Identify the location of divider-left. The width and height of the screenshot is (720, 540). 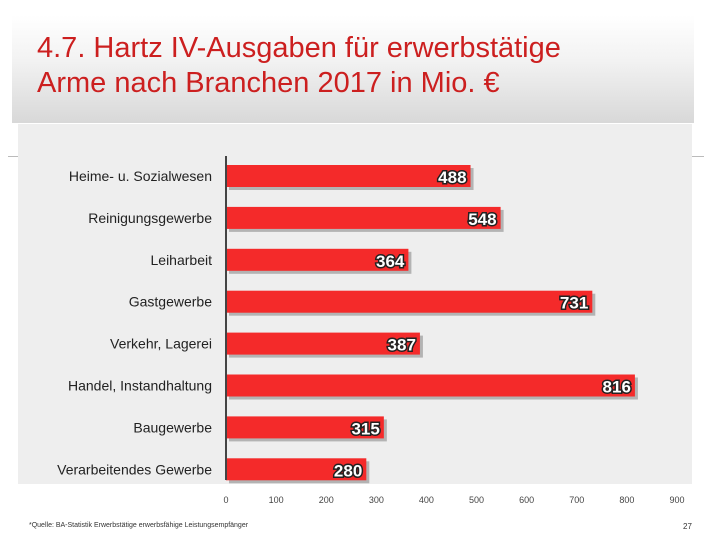
(17, 156).